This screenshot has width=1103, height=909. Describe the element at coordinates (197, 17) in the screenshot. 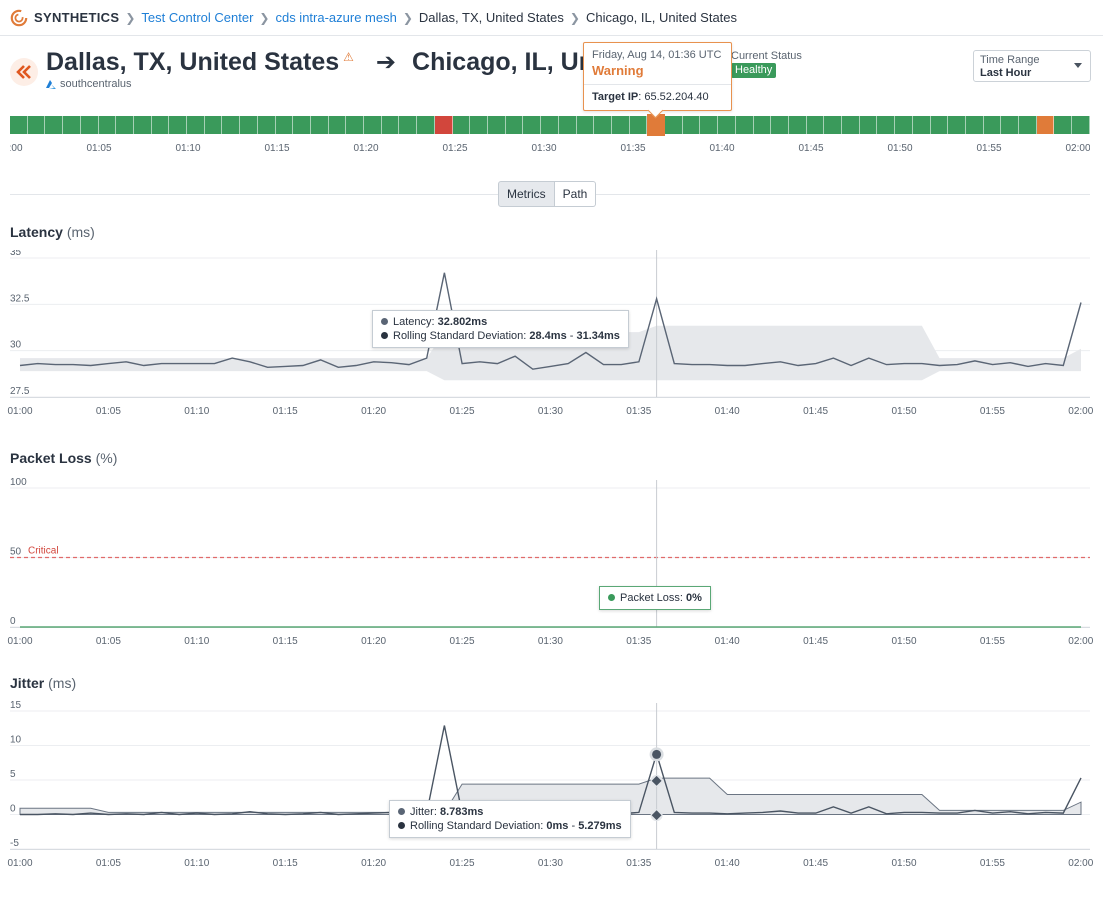

I see `breadcrumb-test-control-center: Test Control Center` at that location.